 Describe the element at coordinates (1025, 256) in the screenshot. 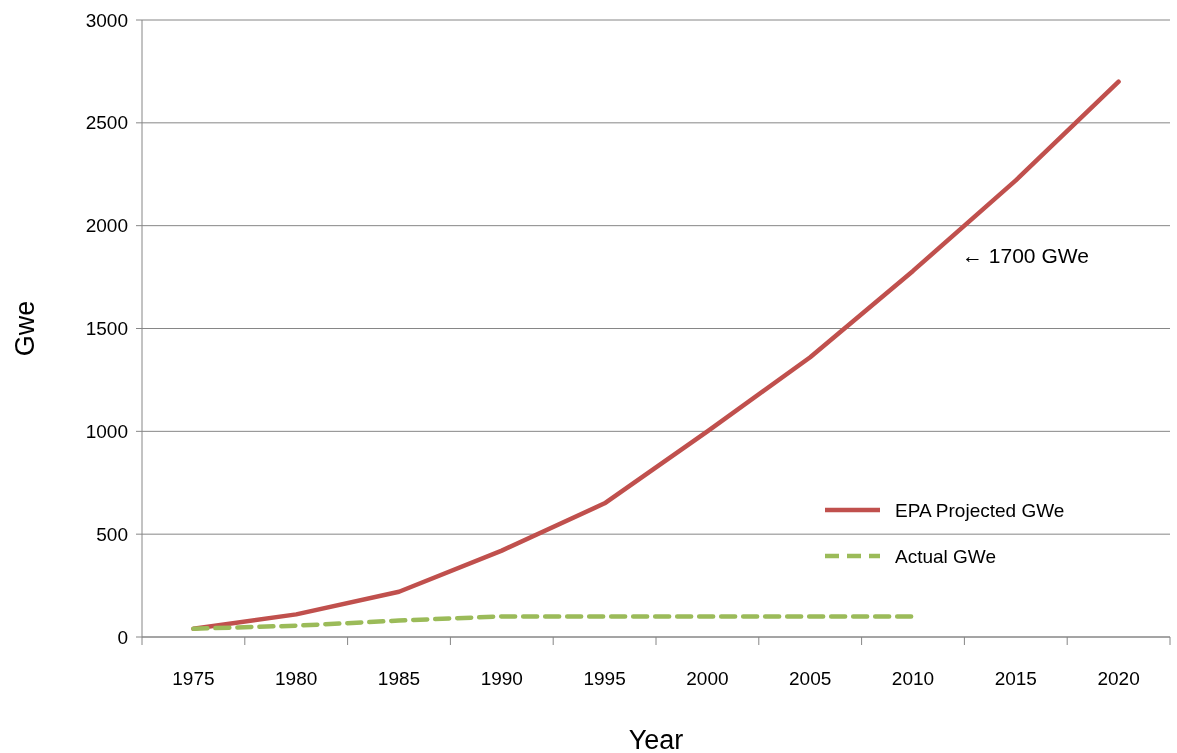

I see `annotation: ← 1700 GWe` at that location.